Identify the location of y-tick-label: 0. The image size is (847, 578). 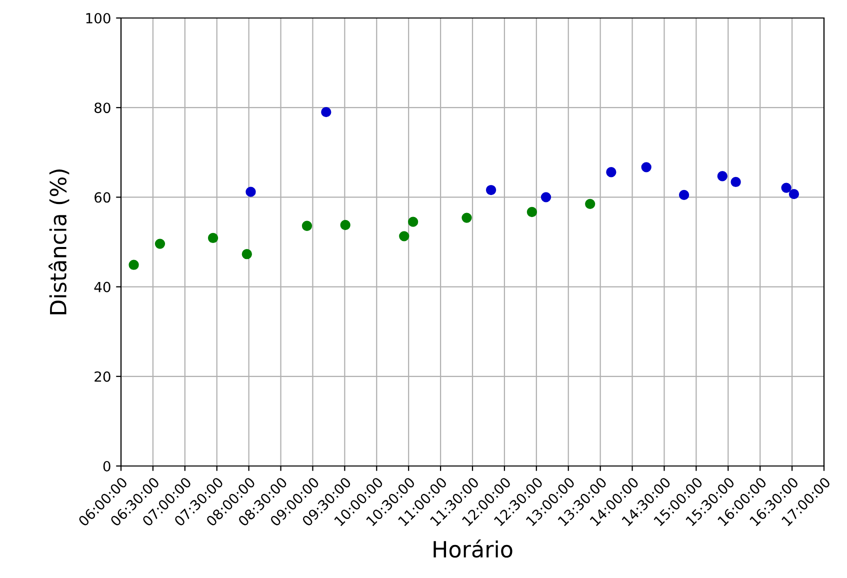
(106, 466).